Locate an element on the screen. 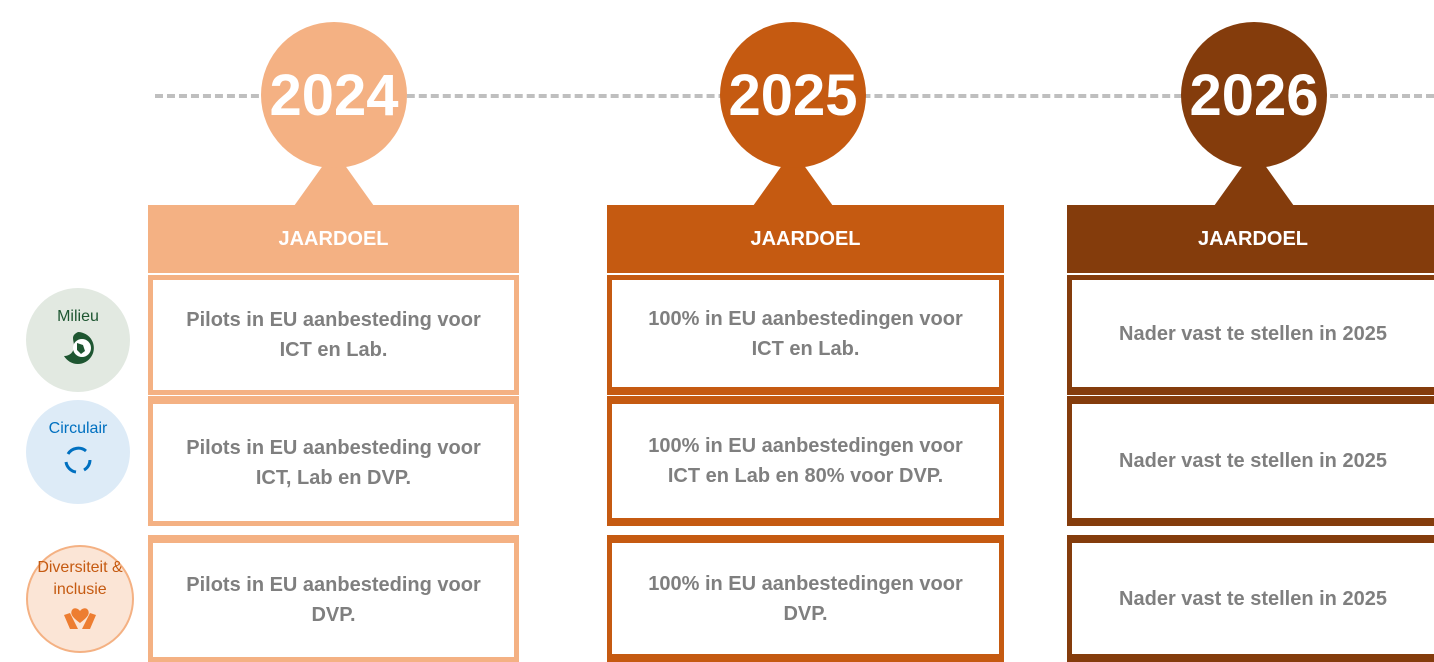 The height and width of the screenshot is (662, 1434). category-badge: Diversiteit & inclusie is located at coordinates (80, 599).